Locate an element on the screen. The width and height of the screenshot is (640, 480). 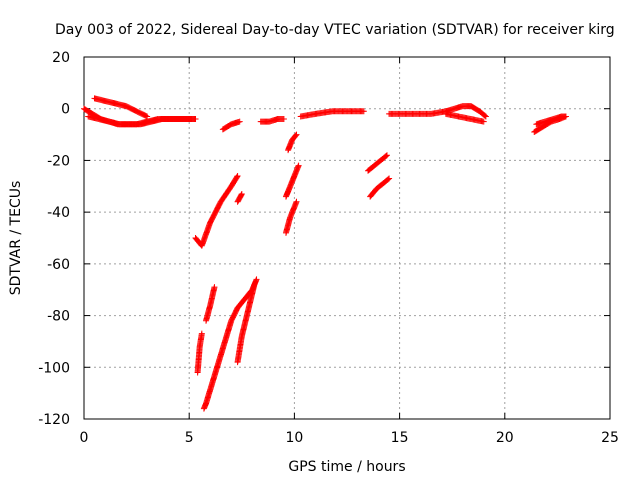
x-tick-label: 20 is located at coordinates (505, 438).